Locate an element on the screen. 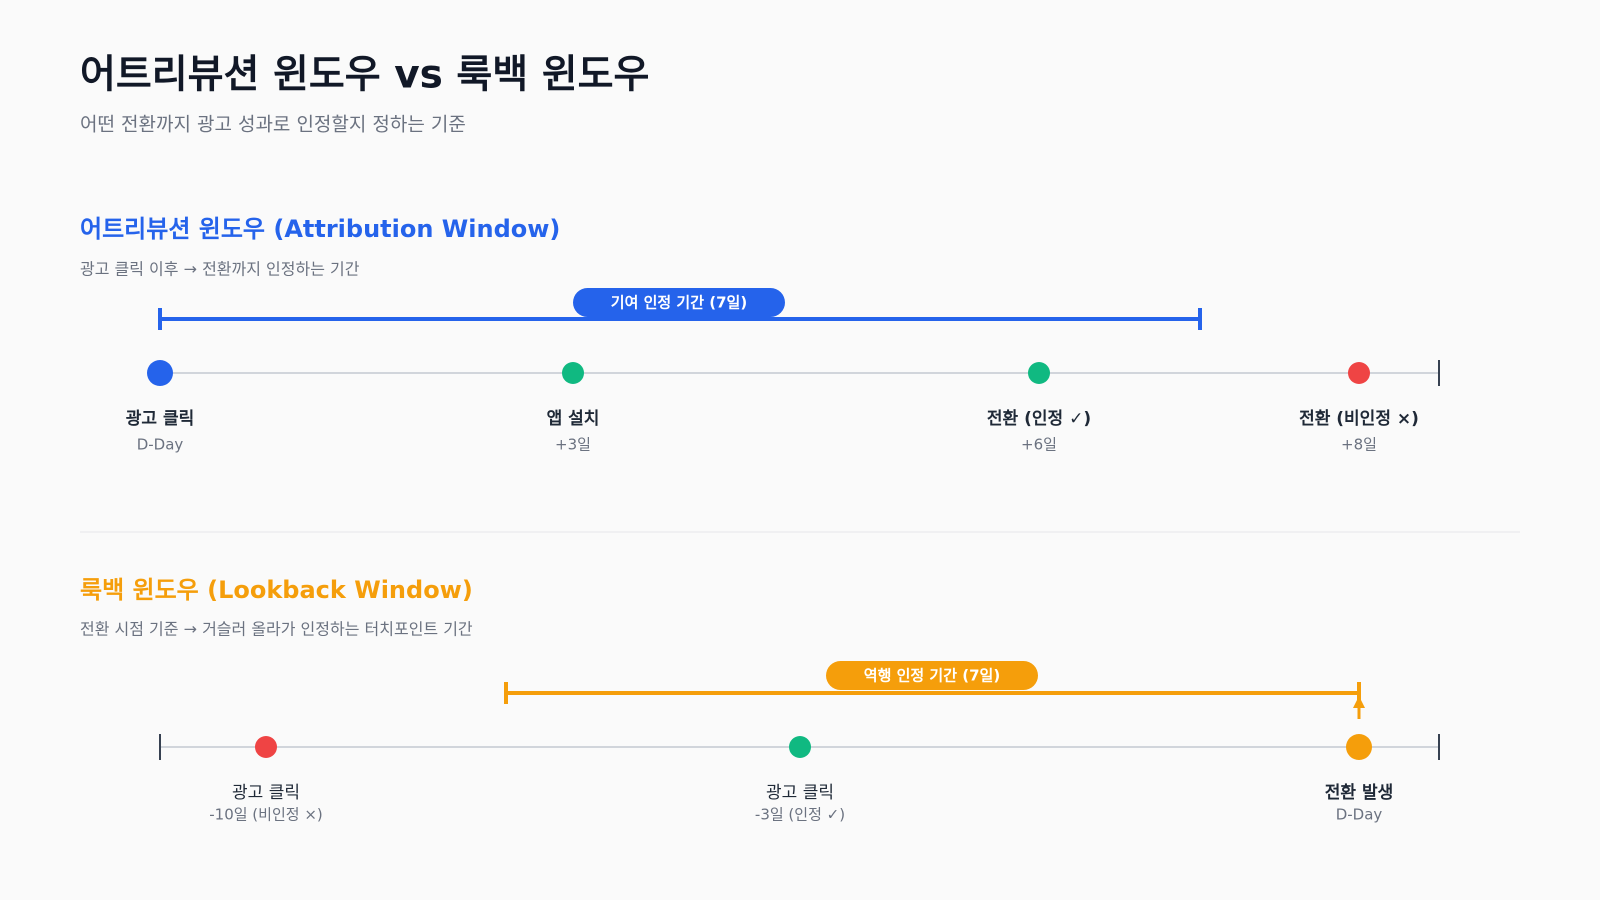 The width and height of the screenshot is (1600, 900). event-label: 전환 발생 is located at coordinates (1359, 793).